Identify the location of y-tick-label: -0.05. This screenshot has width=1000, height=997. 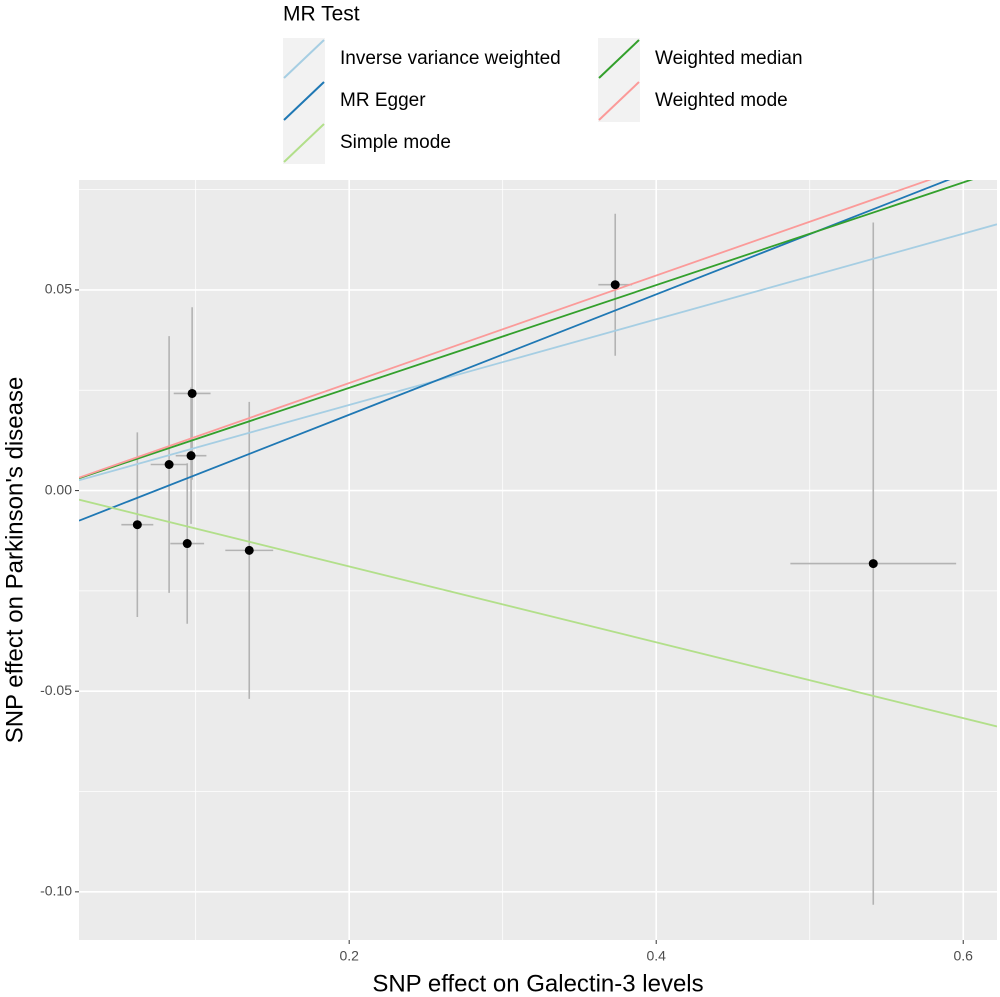
(56, 690).